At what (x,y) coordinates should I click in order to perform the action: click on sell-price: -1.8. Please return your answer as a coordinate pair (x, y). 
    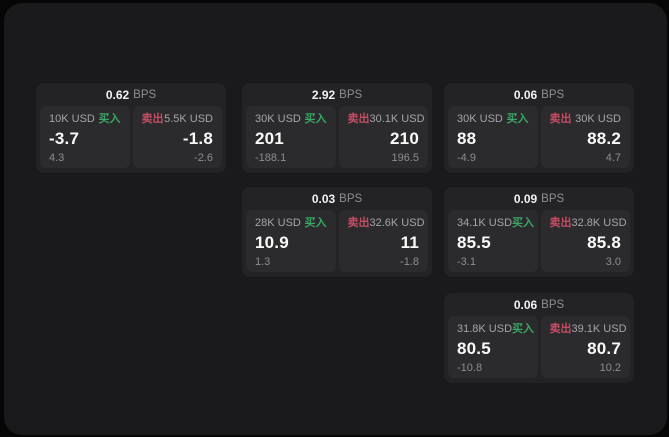
    Looking at the image, I should click on (197, 138).